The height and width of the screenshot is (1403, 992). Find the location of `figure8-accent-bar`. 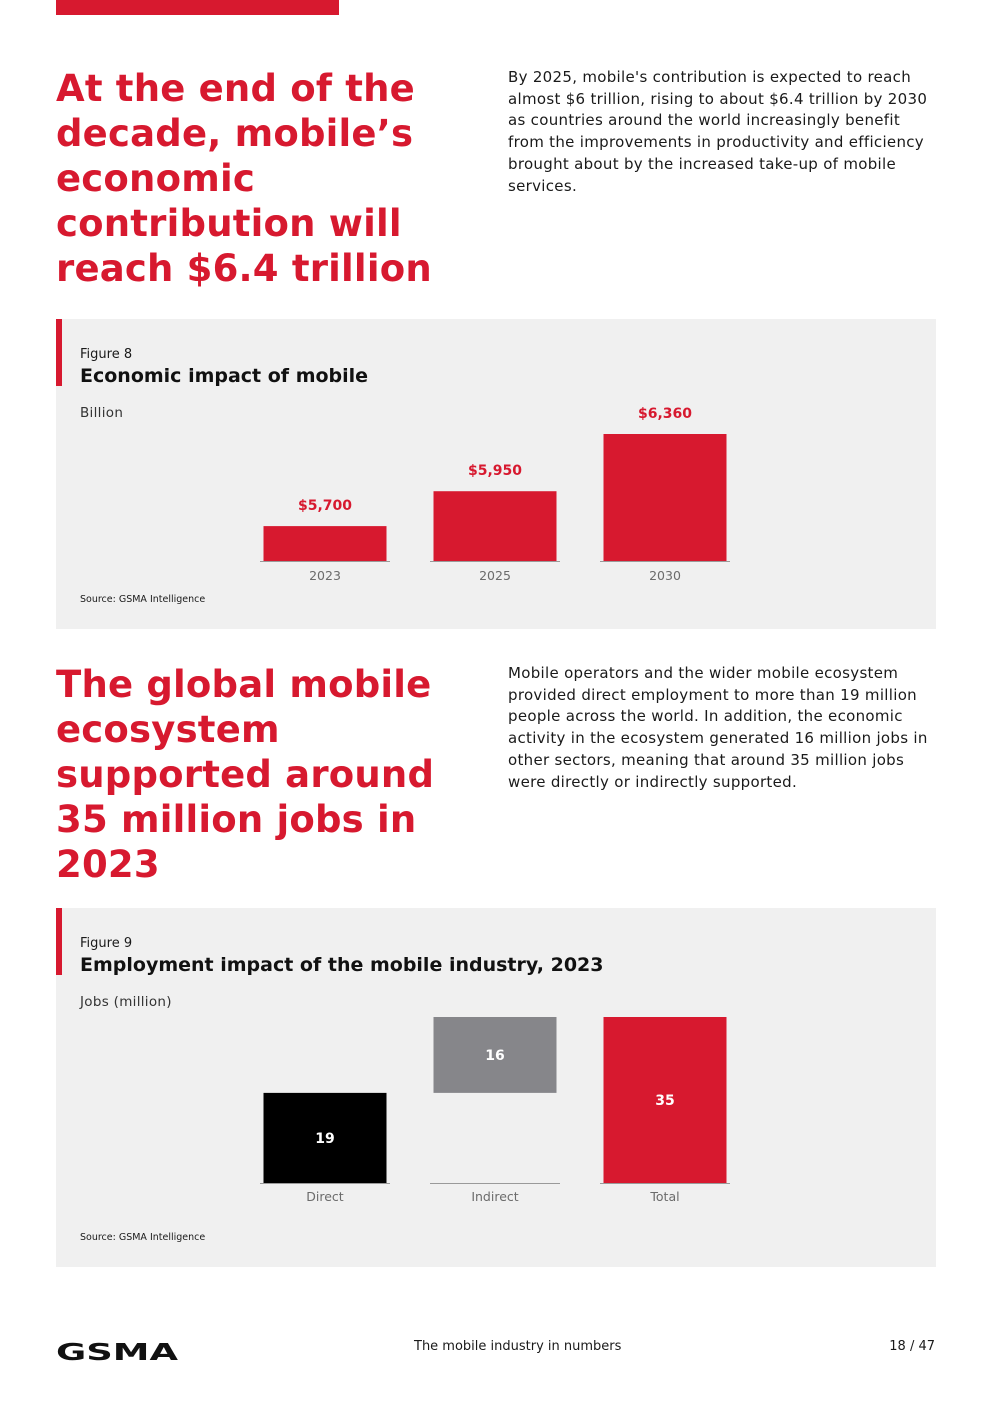

figure8-accent-bar is located at coordinates (59, 352).